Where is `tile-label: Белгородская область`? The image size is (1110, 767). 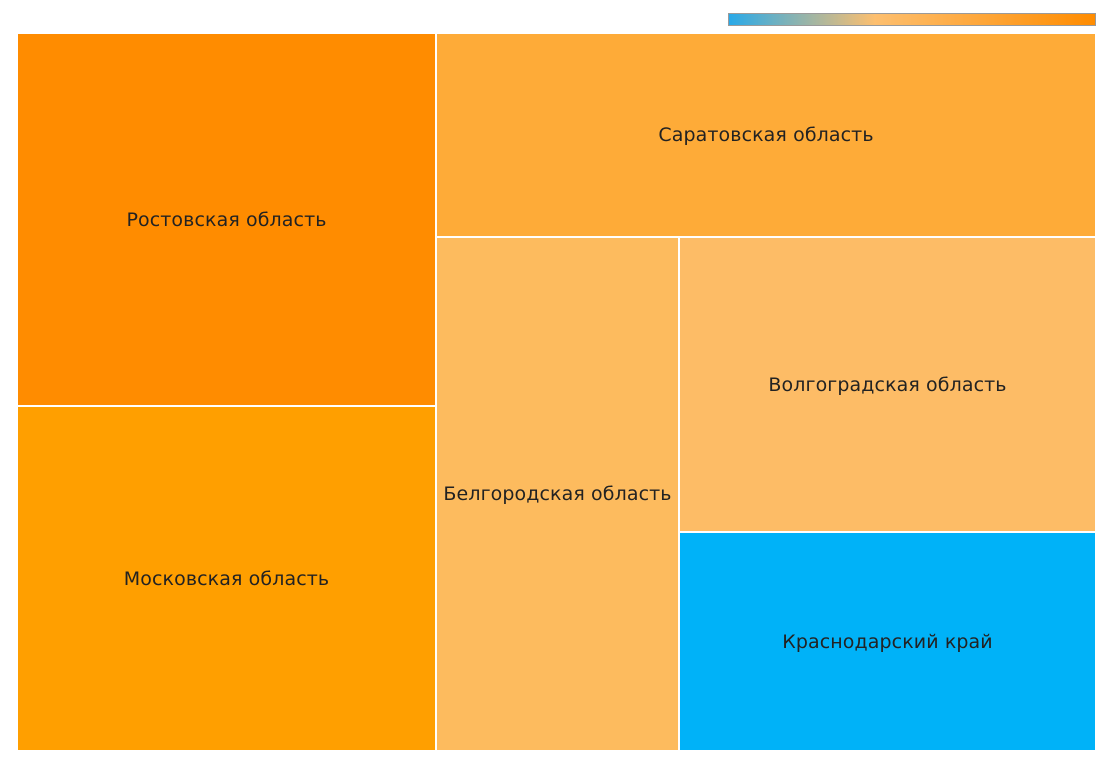 tile-label: Белгородская область is located at coordinates (557, 494).